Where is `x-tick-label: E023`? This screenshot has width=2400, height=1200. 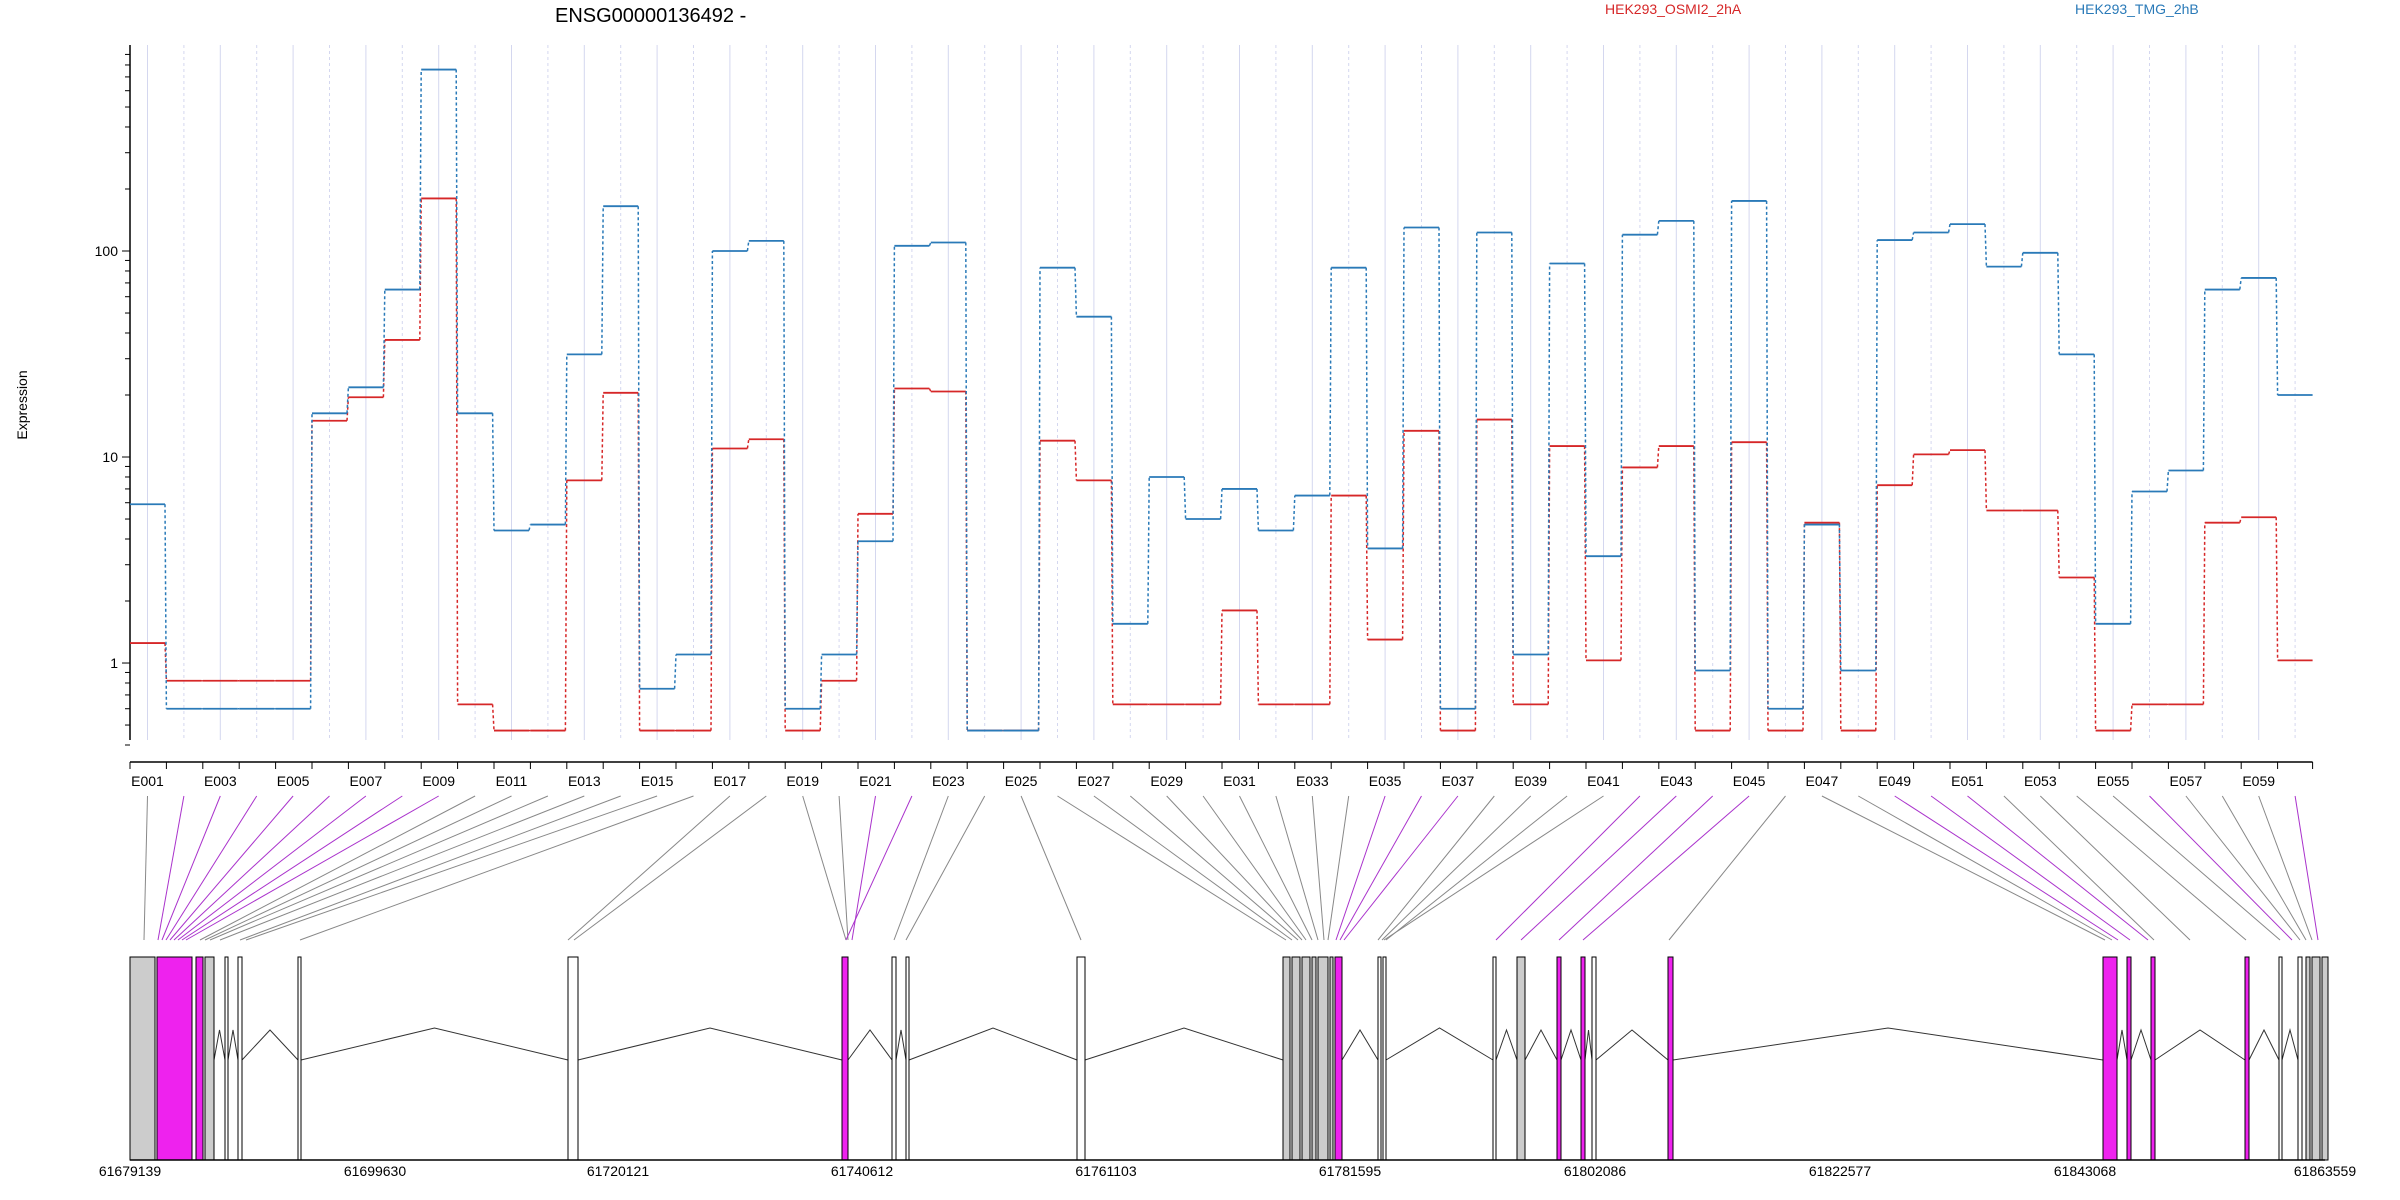 x-tick-label: E023 is located at coordinates (948, 781).